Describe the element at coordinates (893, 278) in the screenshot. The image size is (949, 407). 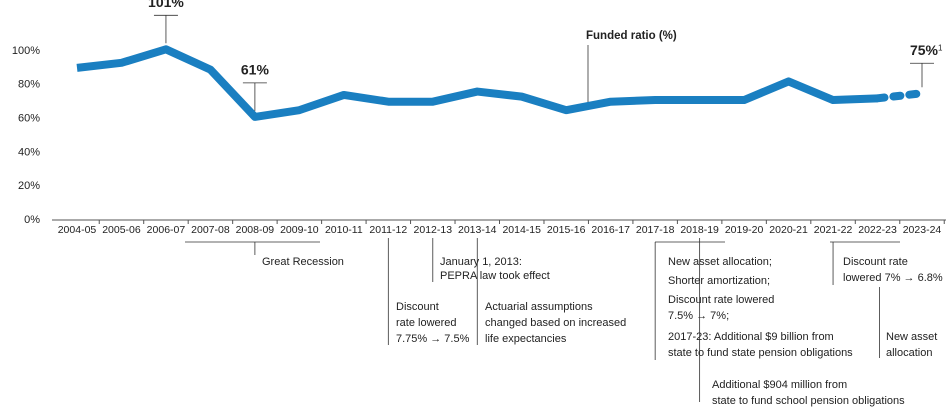
I see `annotation-text: lowered 7% → 6.8%` at that location.